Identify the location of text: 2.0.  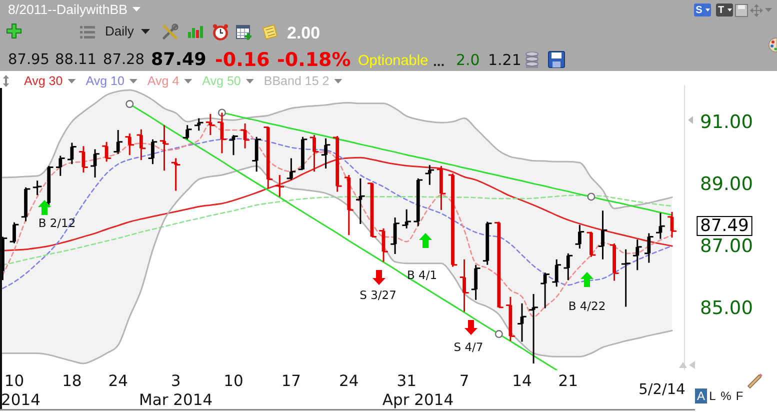
(468, 60).